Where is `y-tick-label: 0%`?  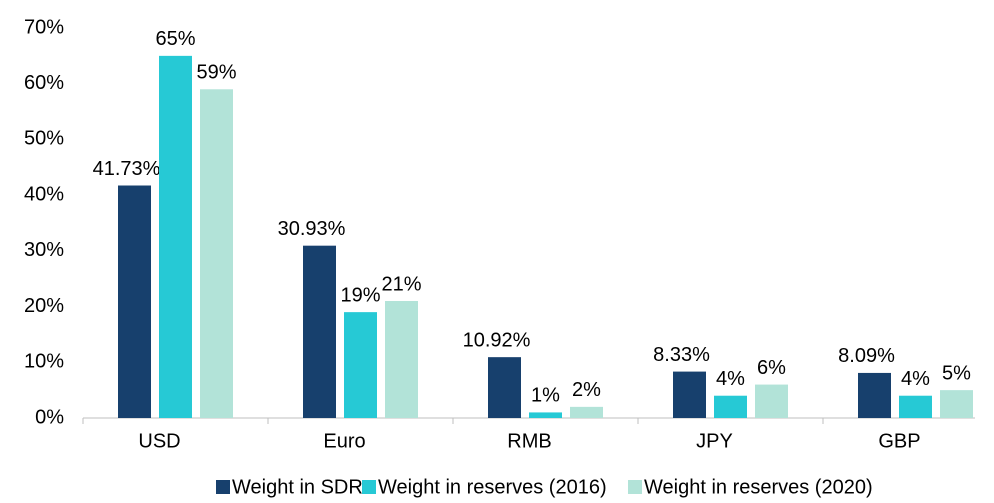
y-tick-label: 0% is located at coordinates (49, 417).